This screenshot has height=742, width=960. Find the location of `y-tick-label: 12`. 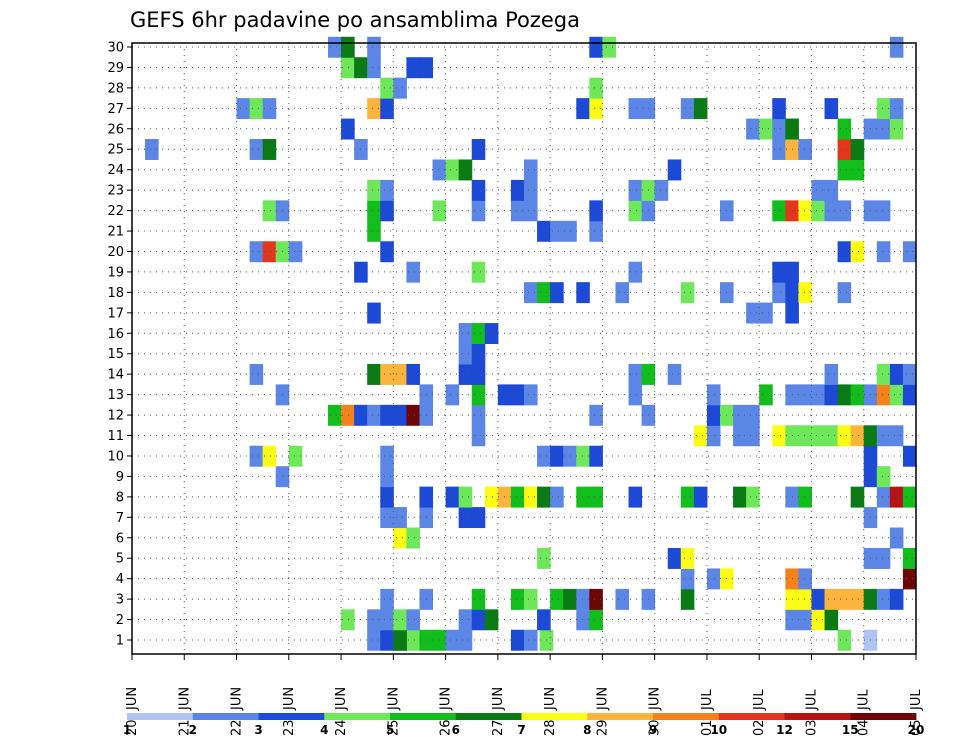

y-tick-label: 12 is located at coordinates (115, 416).